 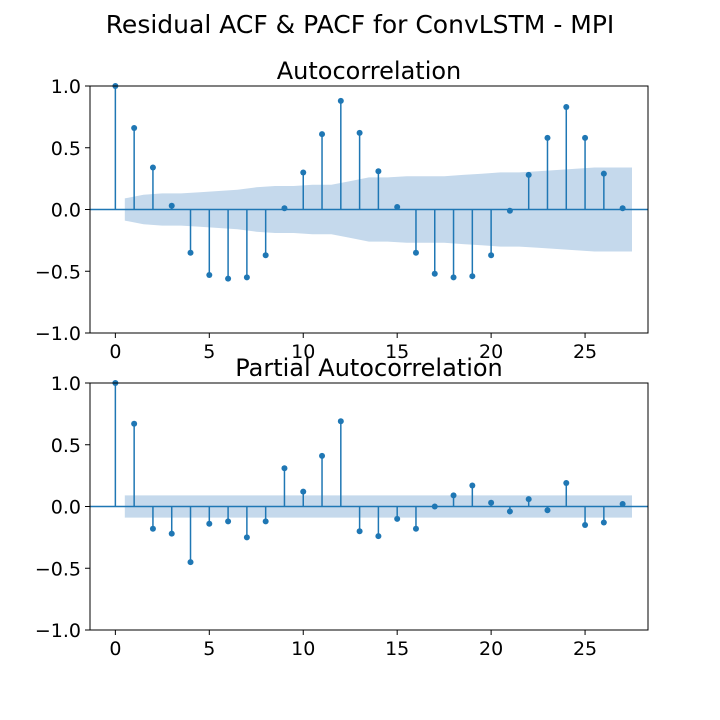 What do you see at coordinates (209, 649) in the screenshot?
I see `pacf-x-tick-label: 5` at bounding box center [209, 649].